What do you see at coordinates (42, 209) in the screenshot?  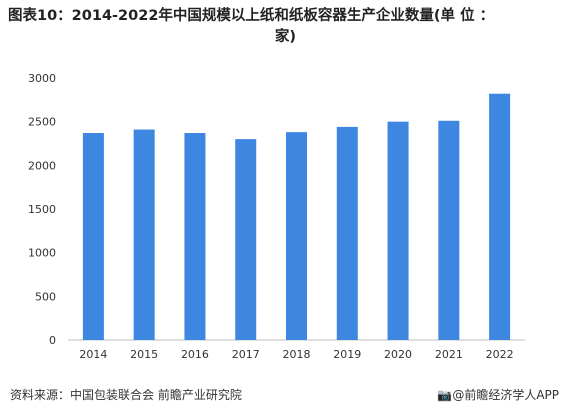 I see `y-tick-label: 1500` at bounding box center [42, 209].